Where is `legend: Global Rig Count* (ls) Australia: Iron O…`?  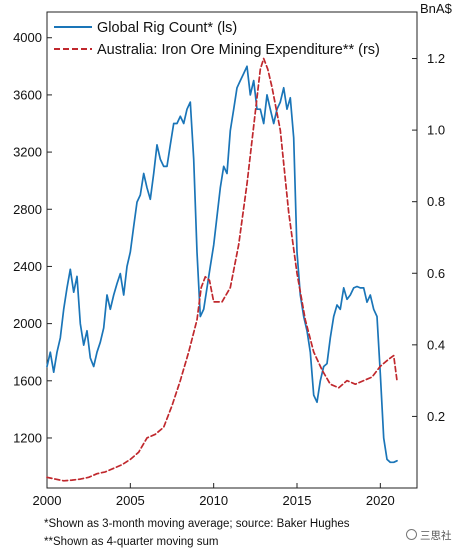 legend: Global Rig Count* (ls) Australia: Iron O… is located at coordinates (217, 39).